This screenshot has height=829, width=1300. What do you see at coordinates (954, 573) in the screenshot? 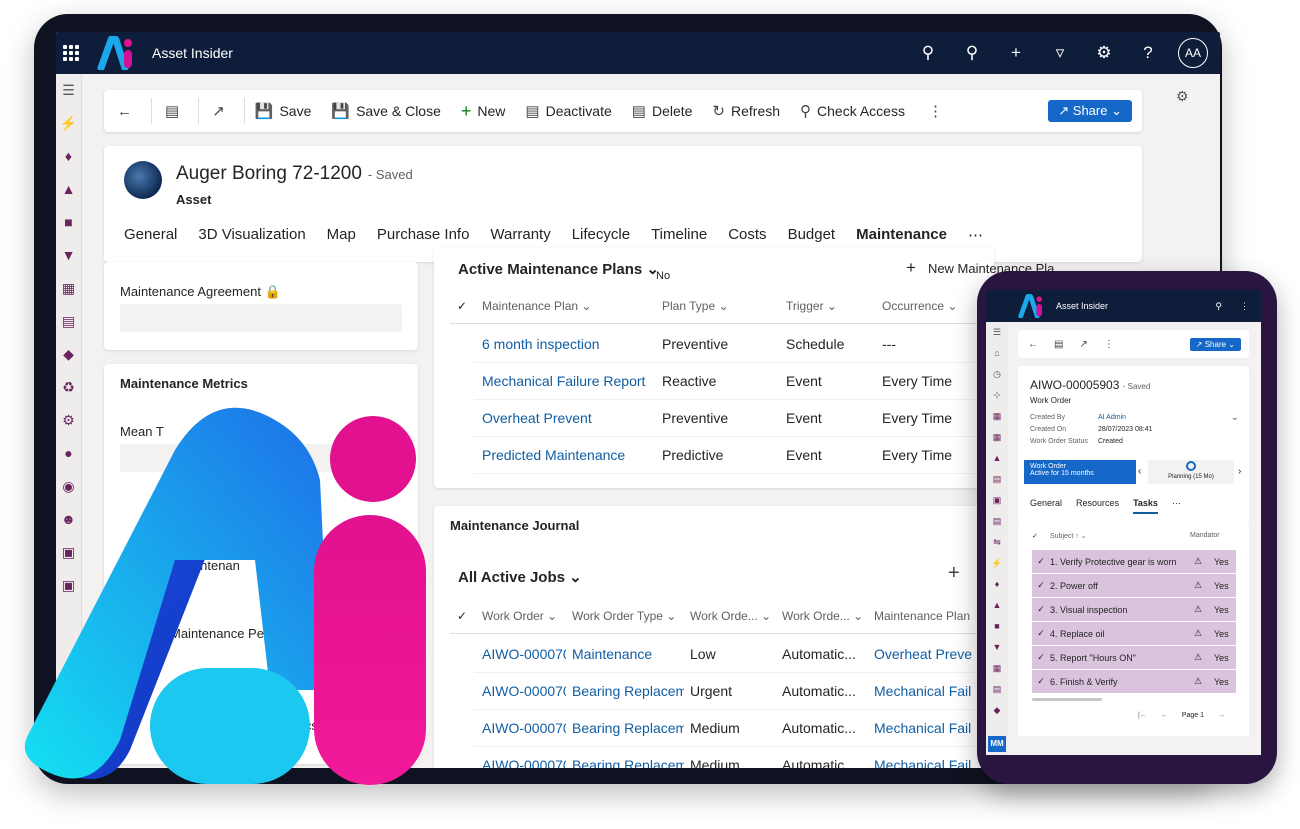
I see `add-job-button: +` at bounding box center [954, 573].